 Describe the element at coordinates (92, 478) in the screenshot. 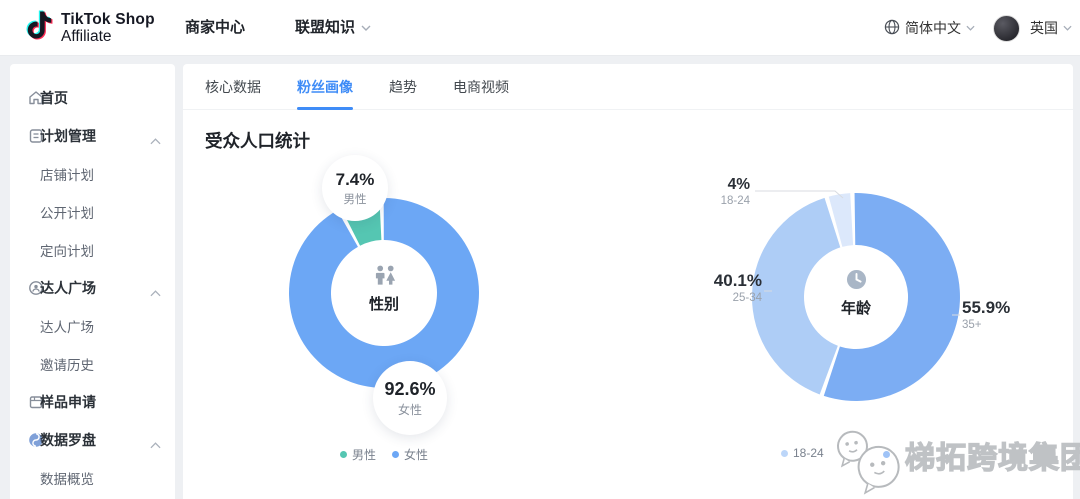

I see `sidebar-item-data-overview: 数据概览` at that location.